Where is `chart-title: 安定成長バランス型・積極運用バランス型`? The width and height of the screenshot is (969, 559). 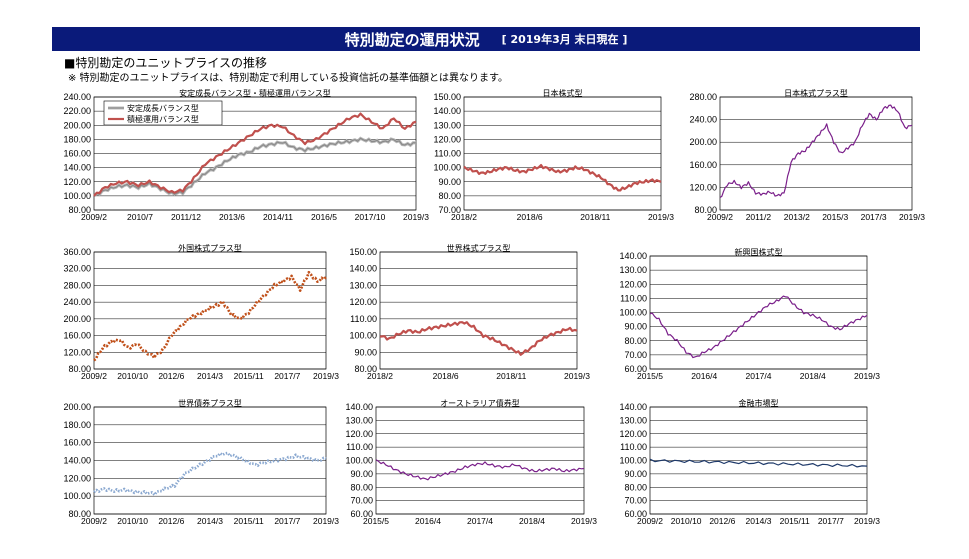 chart-title: 安定成長バランス型・積極運用バランス型 is located at coordinates (255, 93).